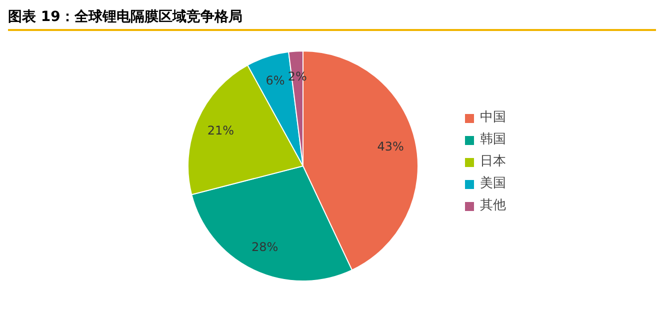 The height and width of the screenshot is (315, 664). What do you see at coordinates (493, 206) in the screenshot?
I see `legend-label: 其他` at bounding box center [493, 206].